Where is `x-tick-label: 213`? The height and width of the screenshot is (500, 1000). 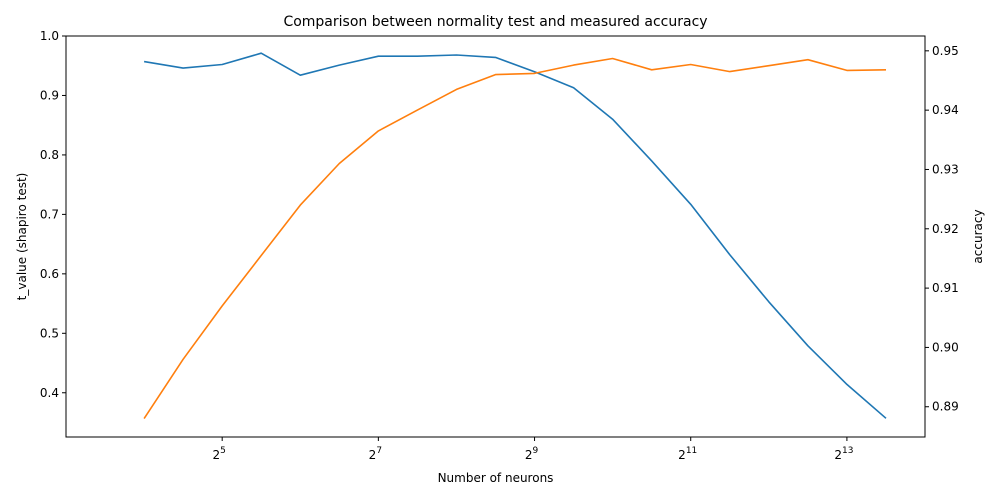 x-tick-label: 213 is located at coordinates (843, 454).